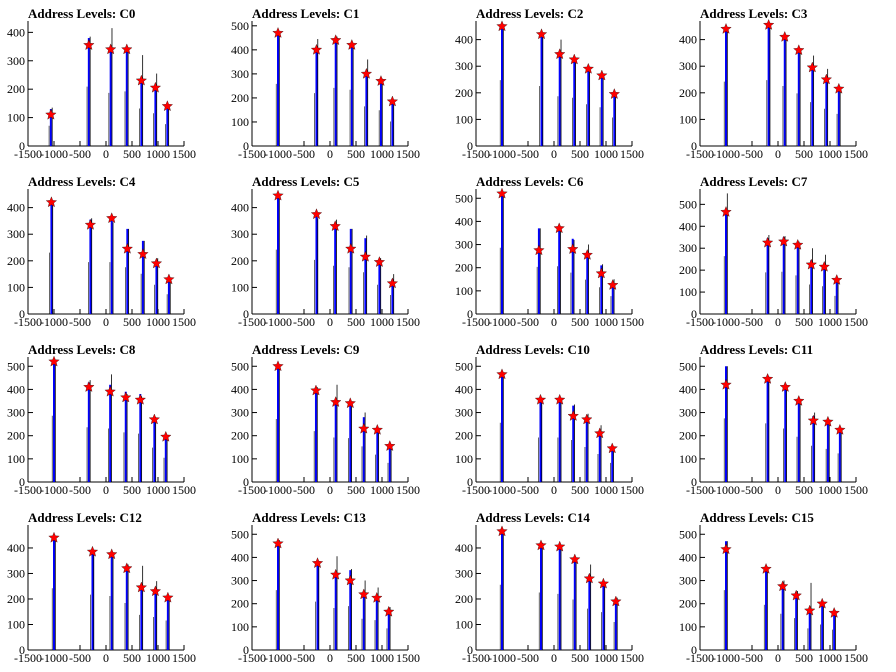 This screenshot has width=896, height=672. I want to click on x-tick-label: -500, so click(304, 490).